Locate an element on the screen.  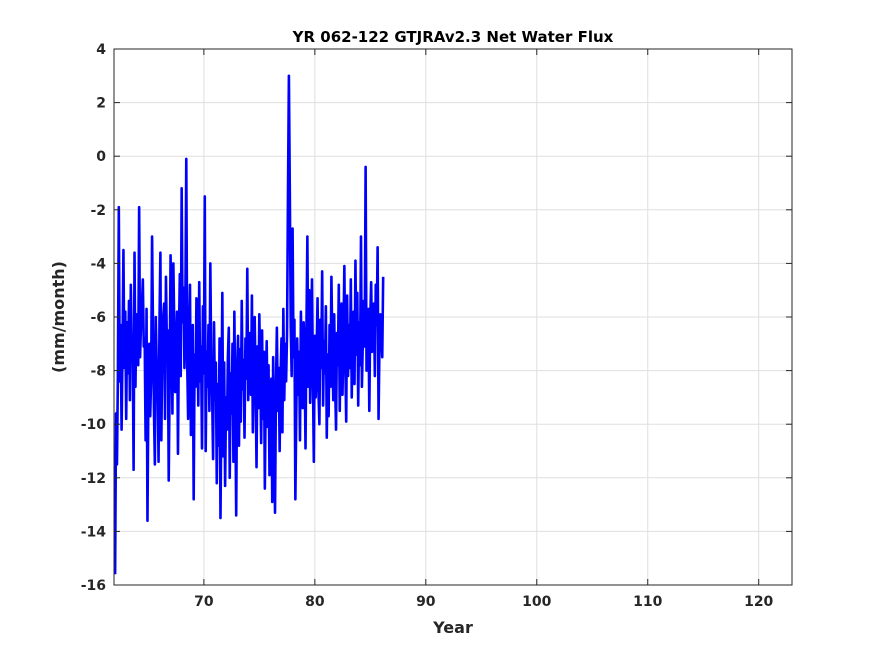
chart-title: YR 062-122 GTJRAv2.3 Net Water Flux is located at coordinates (453, 37).